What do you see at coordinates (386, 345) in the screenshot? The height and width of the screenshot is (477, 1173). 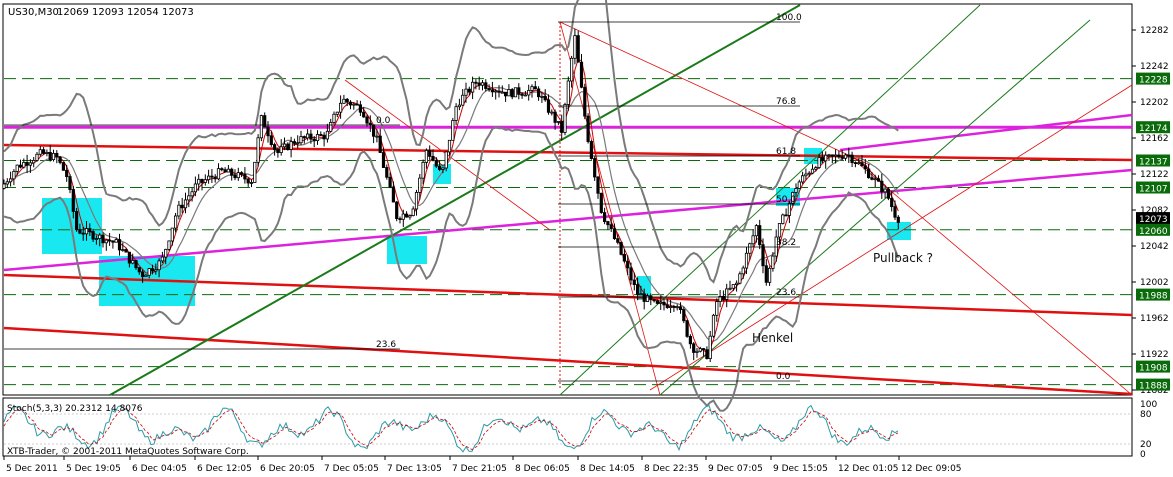 I see `fib-level-label: 23.6` at bounding box center [386, 345].